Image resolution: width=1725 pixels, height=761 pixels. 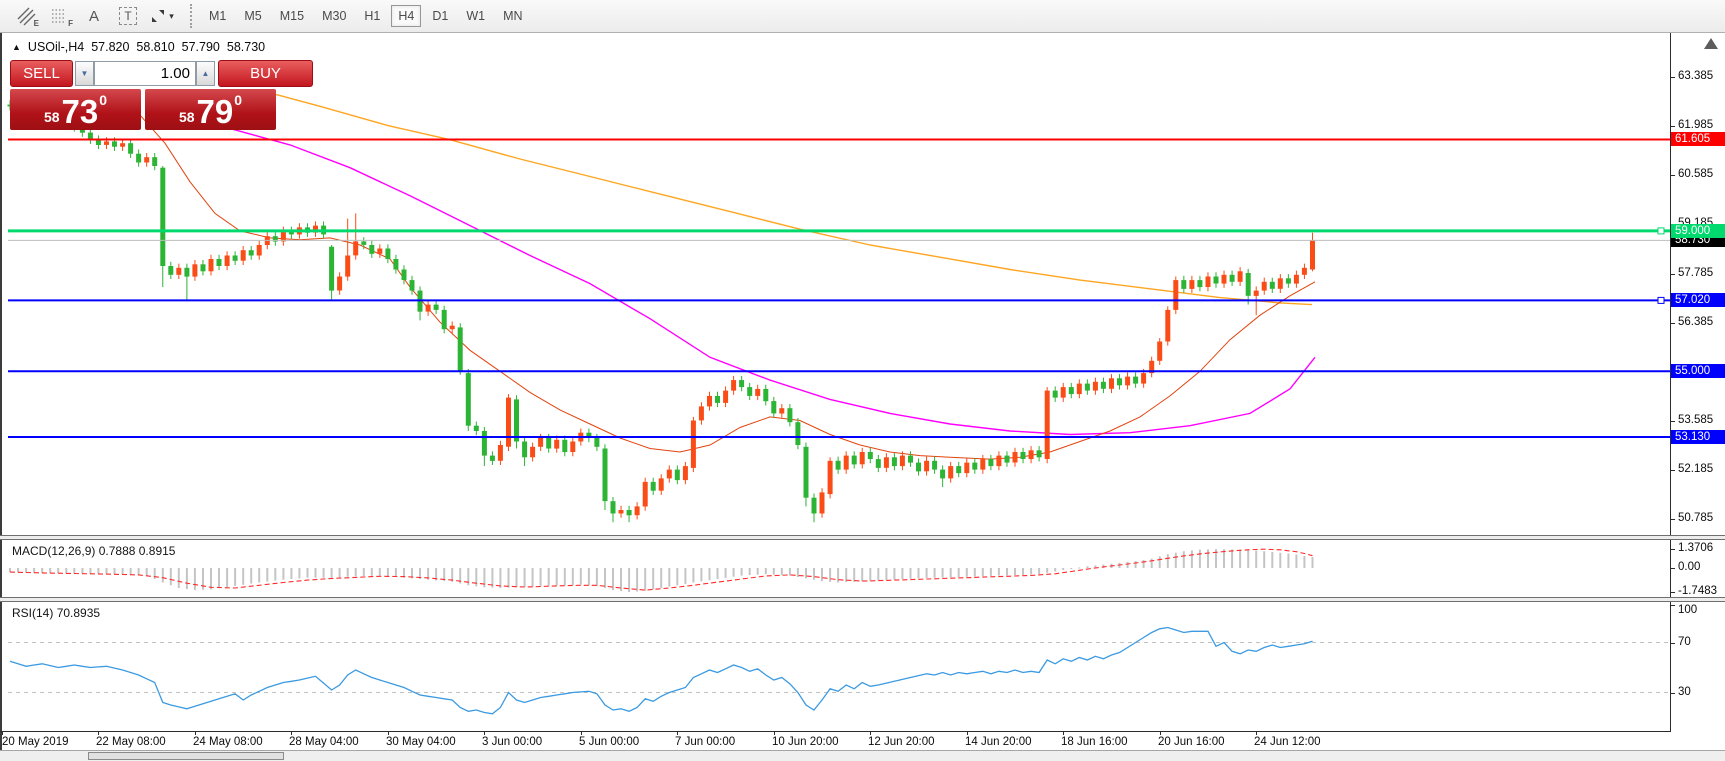 What do you see at coordinates (205, 73) in the screenshot?
I see `volume-increase-button: ▲` at bounding box center [205, 73].